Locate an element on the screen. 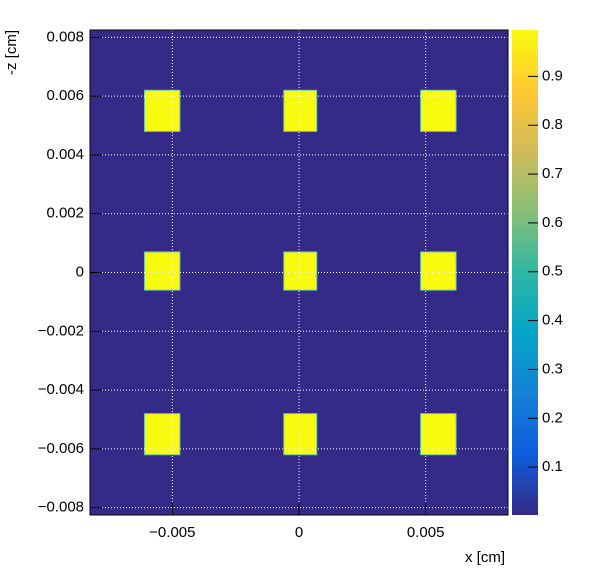 The image size is (598, 573). colorbar-tick-label: 0.2 is located at coordinates (552, 417).